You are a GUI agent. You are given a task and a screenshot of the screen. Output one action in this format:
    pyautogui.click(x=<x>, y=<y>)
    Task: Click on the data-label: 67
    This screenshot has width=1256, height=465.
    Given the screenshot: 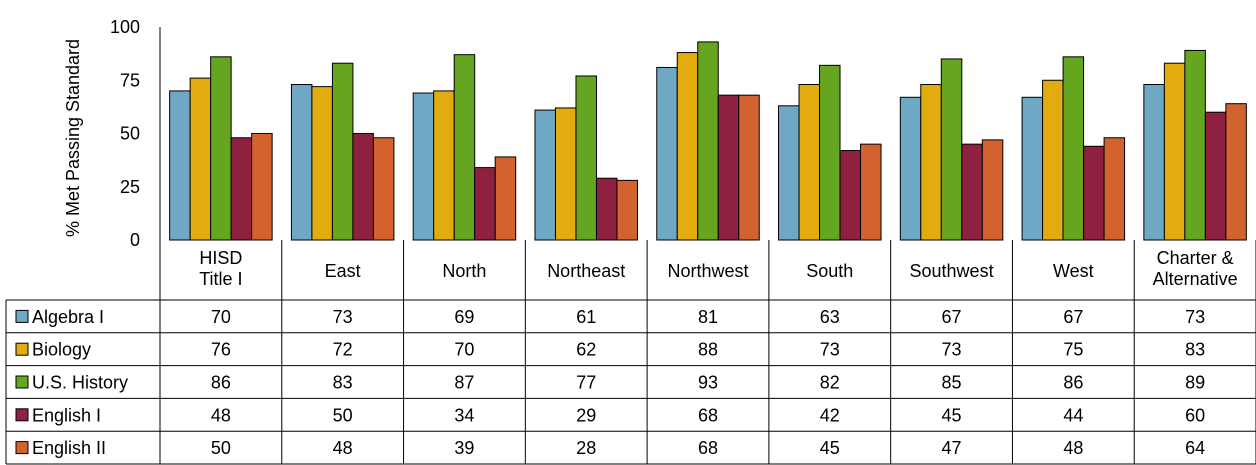 What is the action you would take?
    pyautogui.click(x=952, y=317)
    